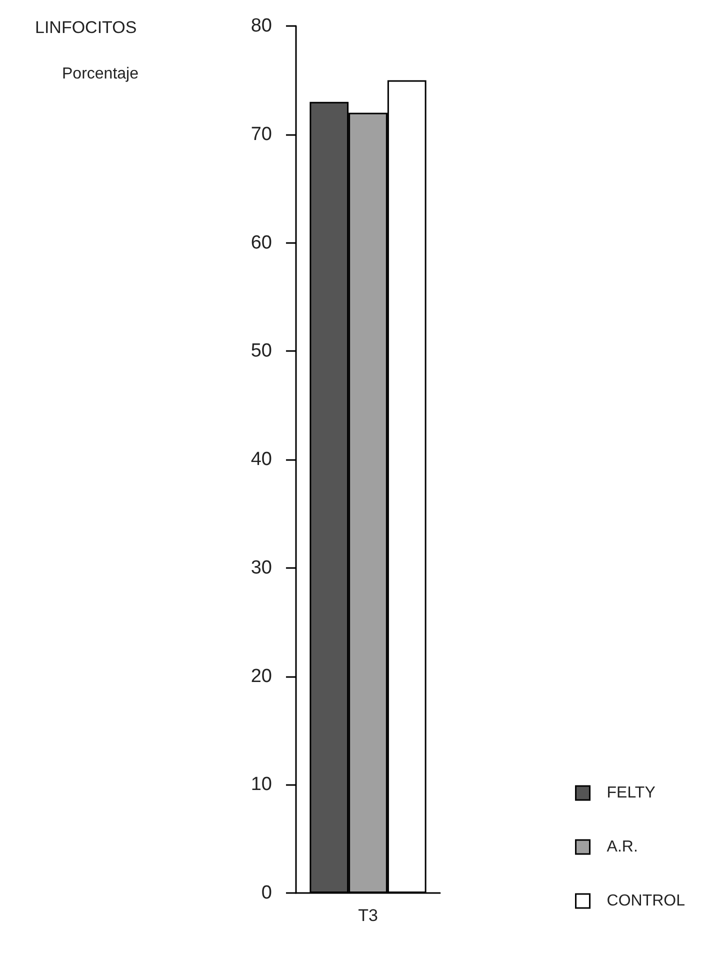 This screenshot has width=710, height=974. I want to click on y-tick-label: 20, so click(261, 676).